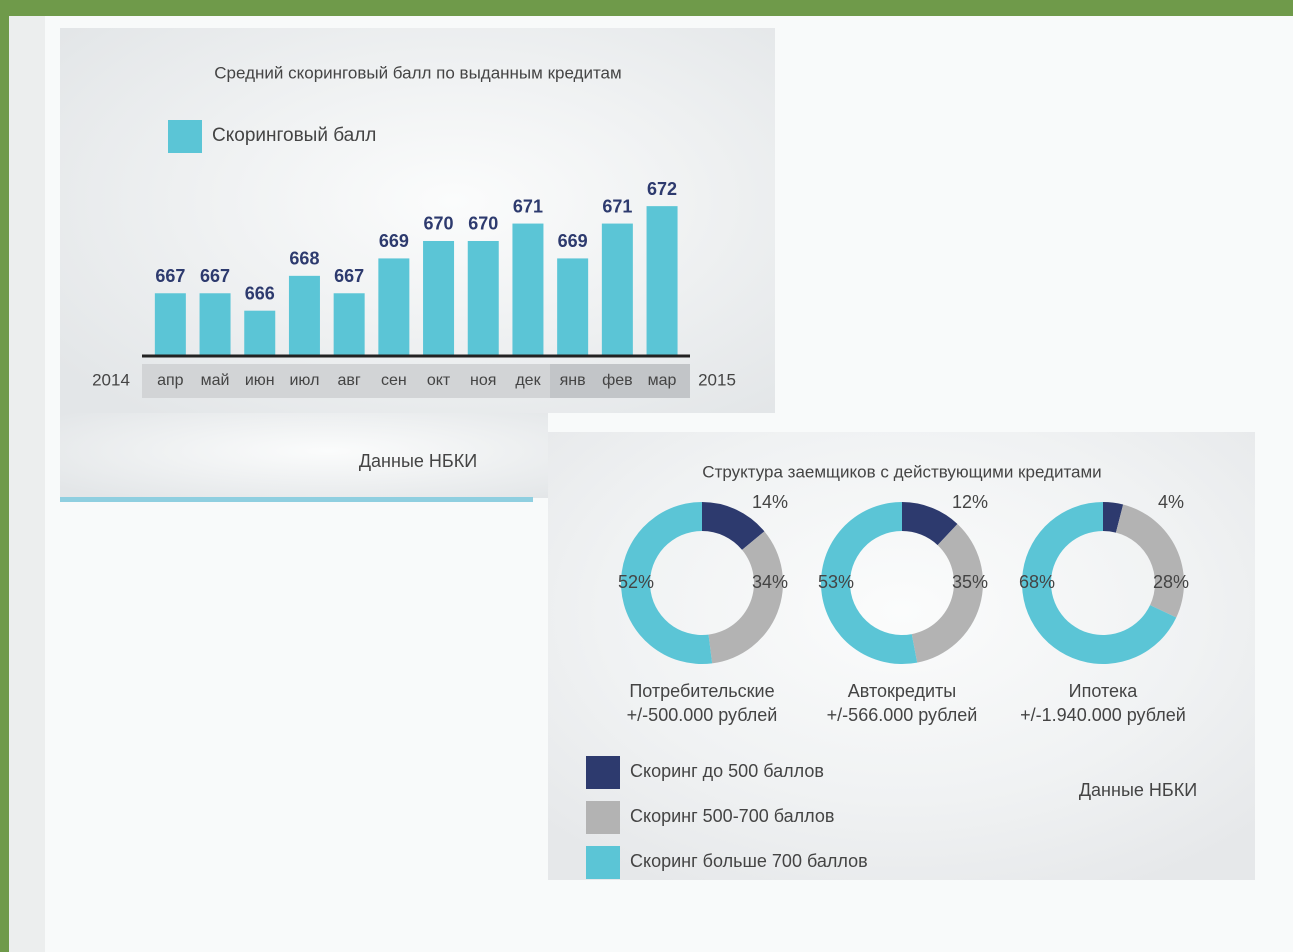 This screenshot has width=1293, height=952. Describe the element at coordinates (662, 189) in the screenshot. I see `value-label: 672` at that location.